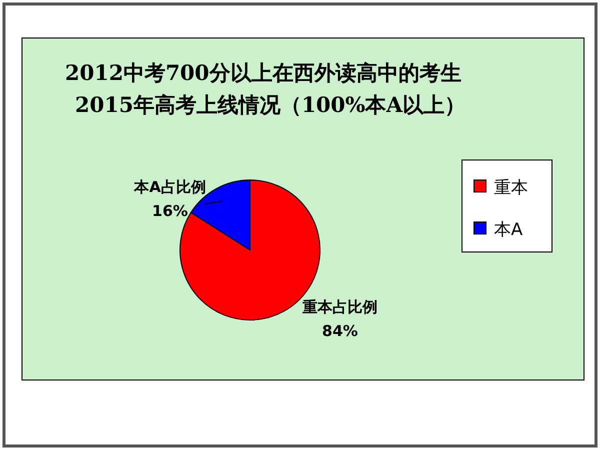 This screenshot has height=450, width=600. I want to click on chart-subtitle: 2015年高考上线情况（100%本A以上）, so click(270, 104).